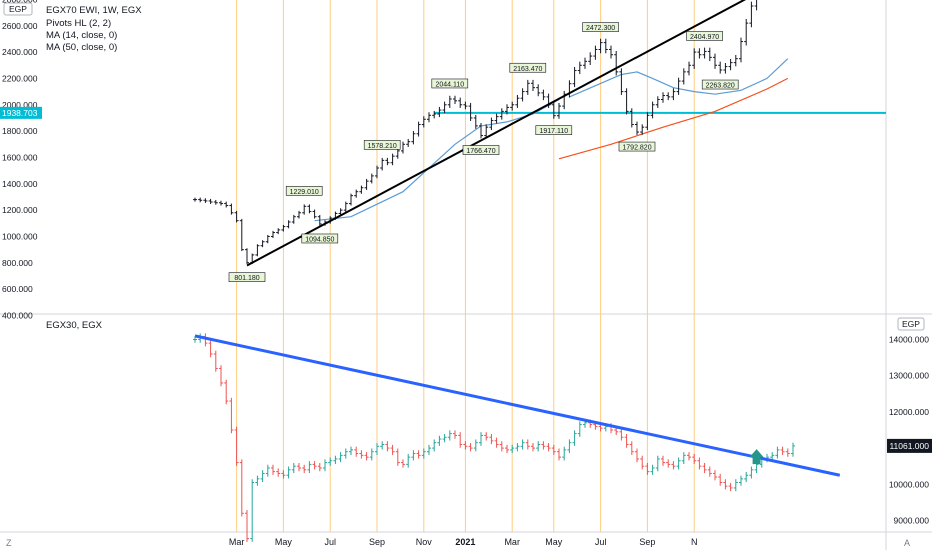 Image resolution: width=932 pixels, height=555 pixels. I want to click on y-tick-label-top: 2200.000, so click(20, 78).